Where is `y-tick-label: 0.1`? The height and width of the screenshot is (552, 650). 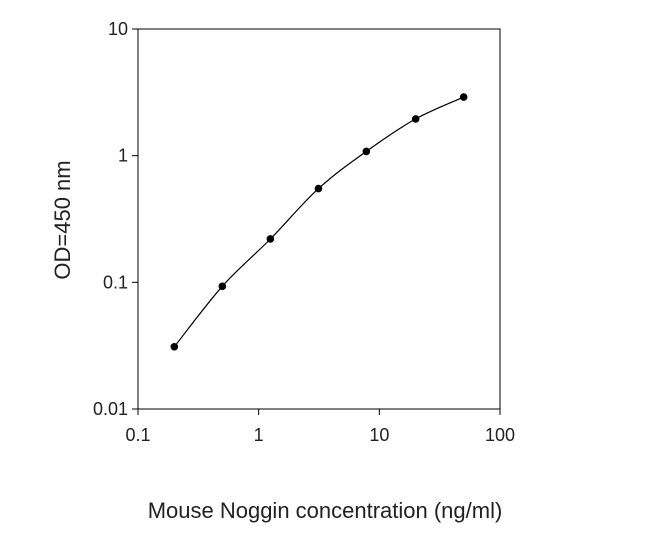
y-tick-label: 0.1 is located at coordinates (115, 282).